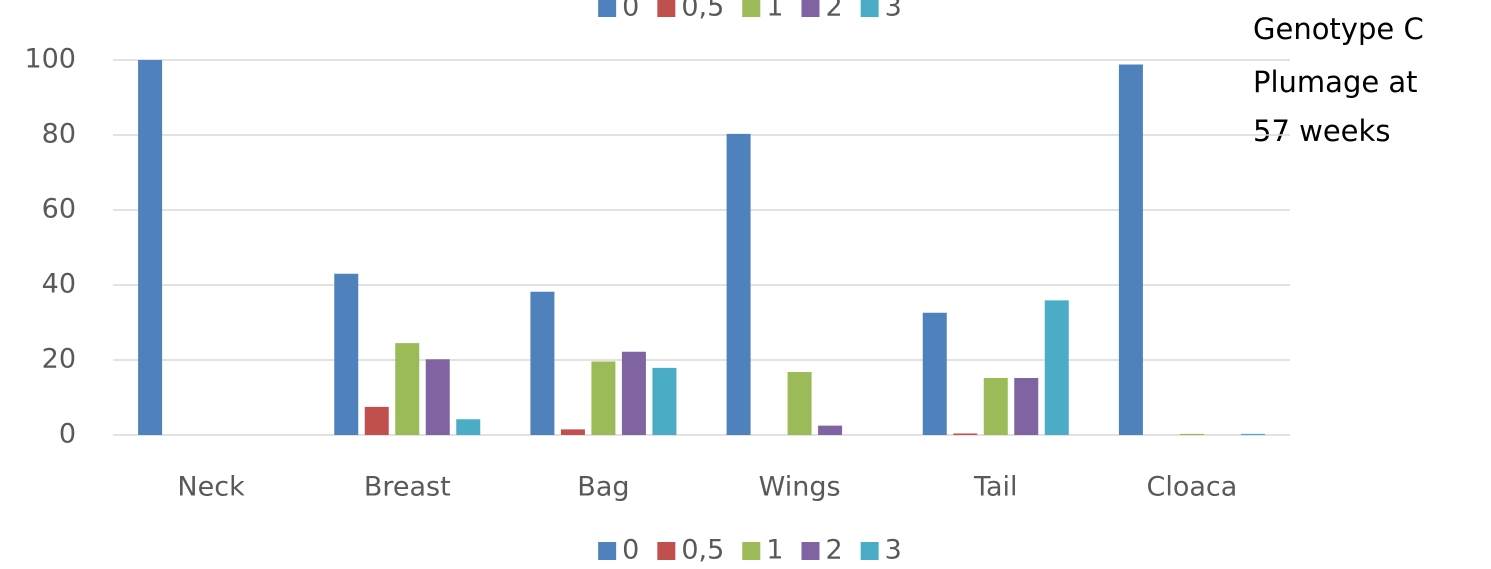  What do you see at coordinates (59, 134) in the screenshot?
I see `y-tick-label: 80` at bounding box center [59, 134].